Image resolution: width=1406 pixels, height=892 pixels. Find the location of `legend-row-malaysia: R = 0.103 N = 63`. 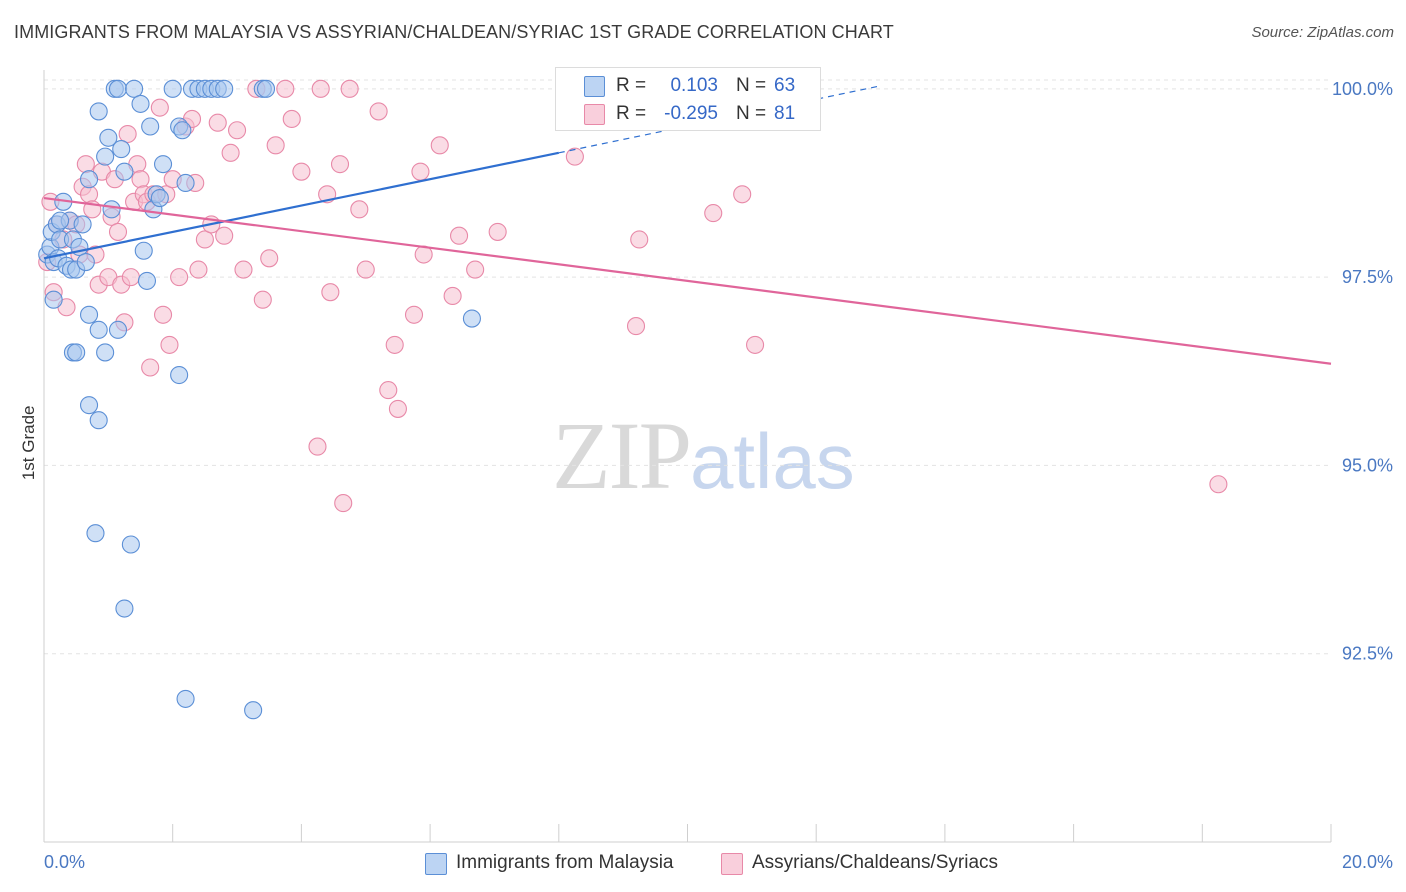

legend-row-malaysia: R = 0.103 N = 63 is located at coordinates (688, 86).